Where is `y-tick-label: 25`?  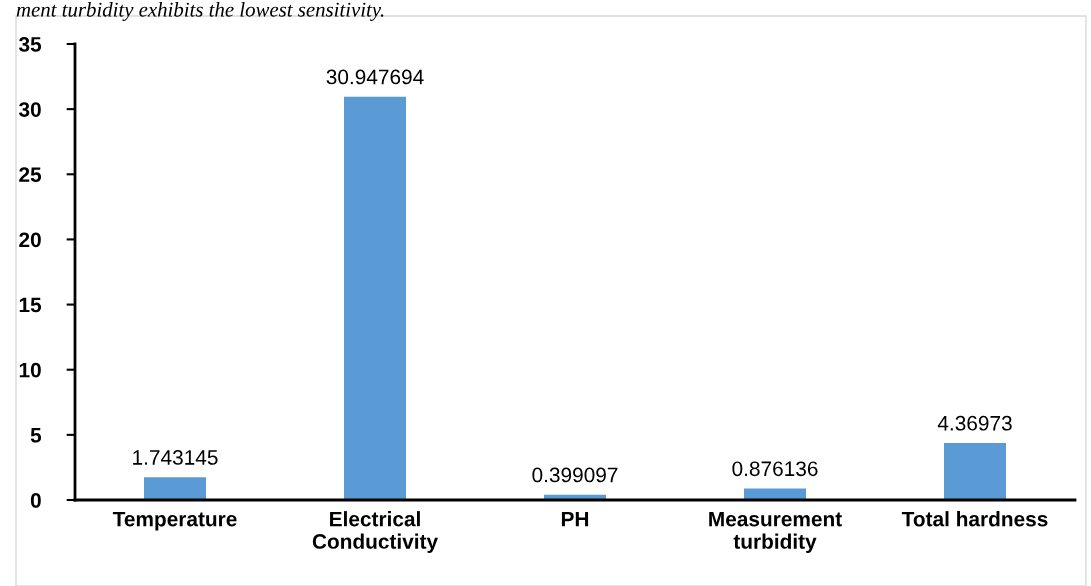 y-tick-label: 25 is located at coordinates (30, 175).